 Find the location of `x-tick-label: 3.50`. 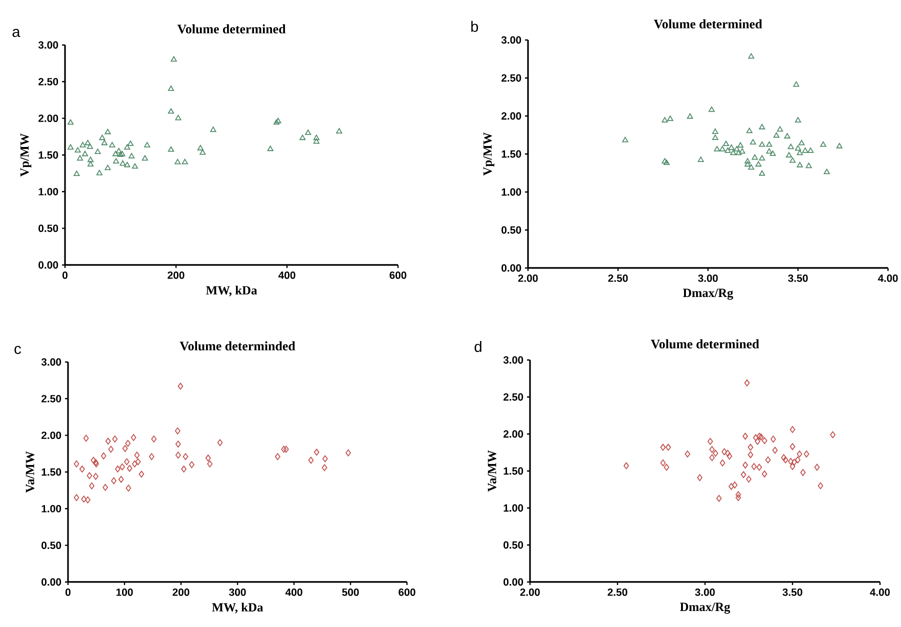

x-tick-label: 3.50 is located at coordinates (792, 592).